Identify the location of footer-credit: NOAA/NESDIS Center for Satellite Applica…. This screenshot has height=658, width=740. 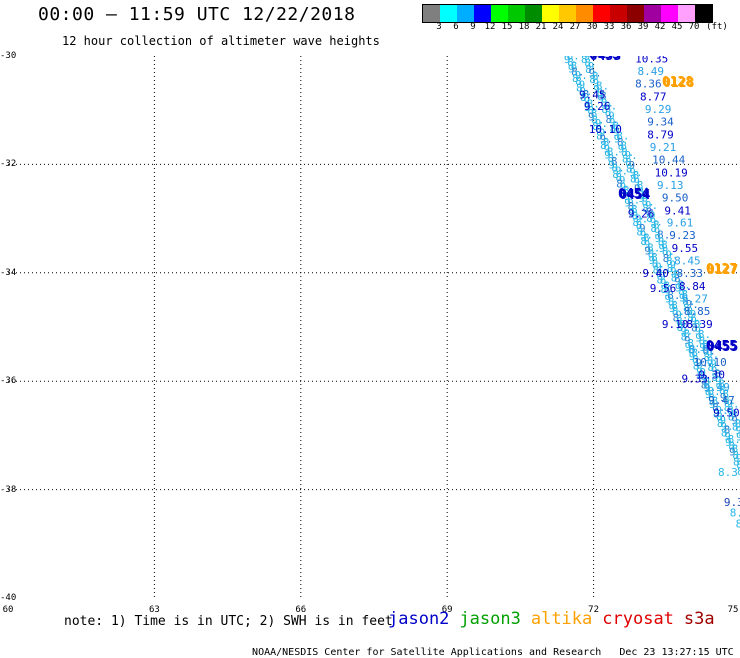
(426, 652).